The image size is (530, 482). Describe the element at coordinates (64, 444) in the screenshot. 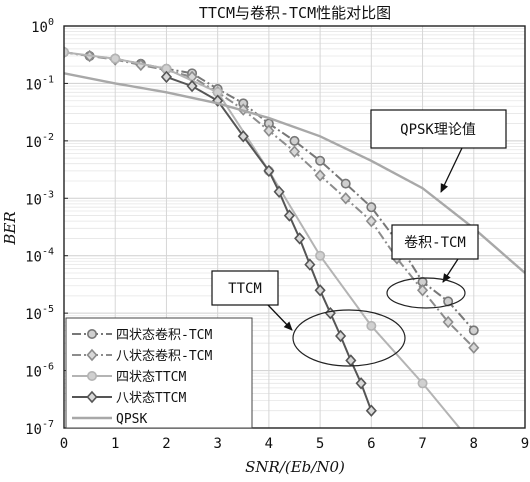

I see `x-tick-label: 0` at that location.